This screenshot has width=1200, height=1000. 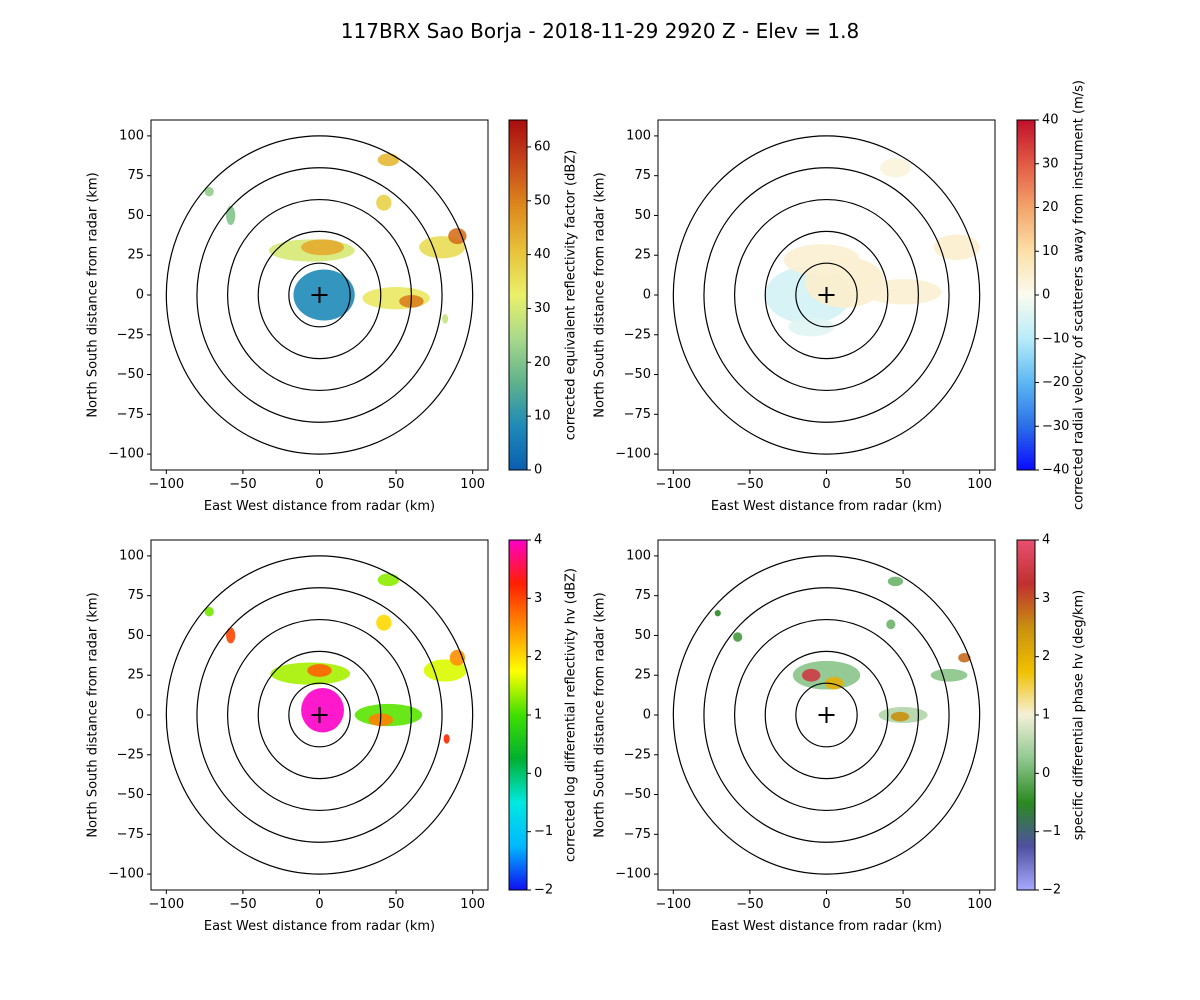 What do you see at coordinates (131, 555) in the screenshot?
I see `y-tick-label: 100` at bounding box center [131, 555].